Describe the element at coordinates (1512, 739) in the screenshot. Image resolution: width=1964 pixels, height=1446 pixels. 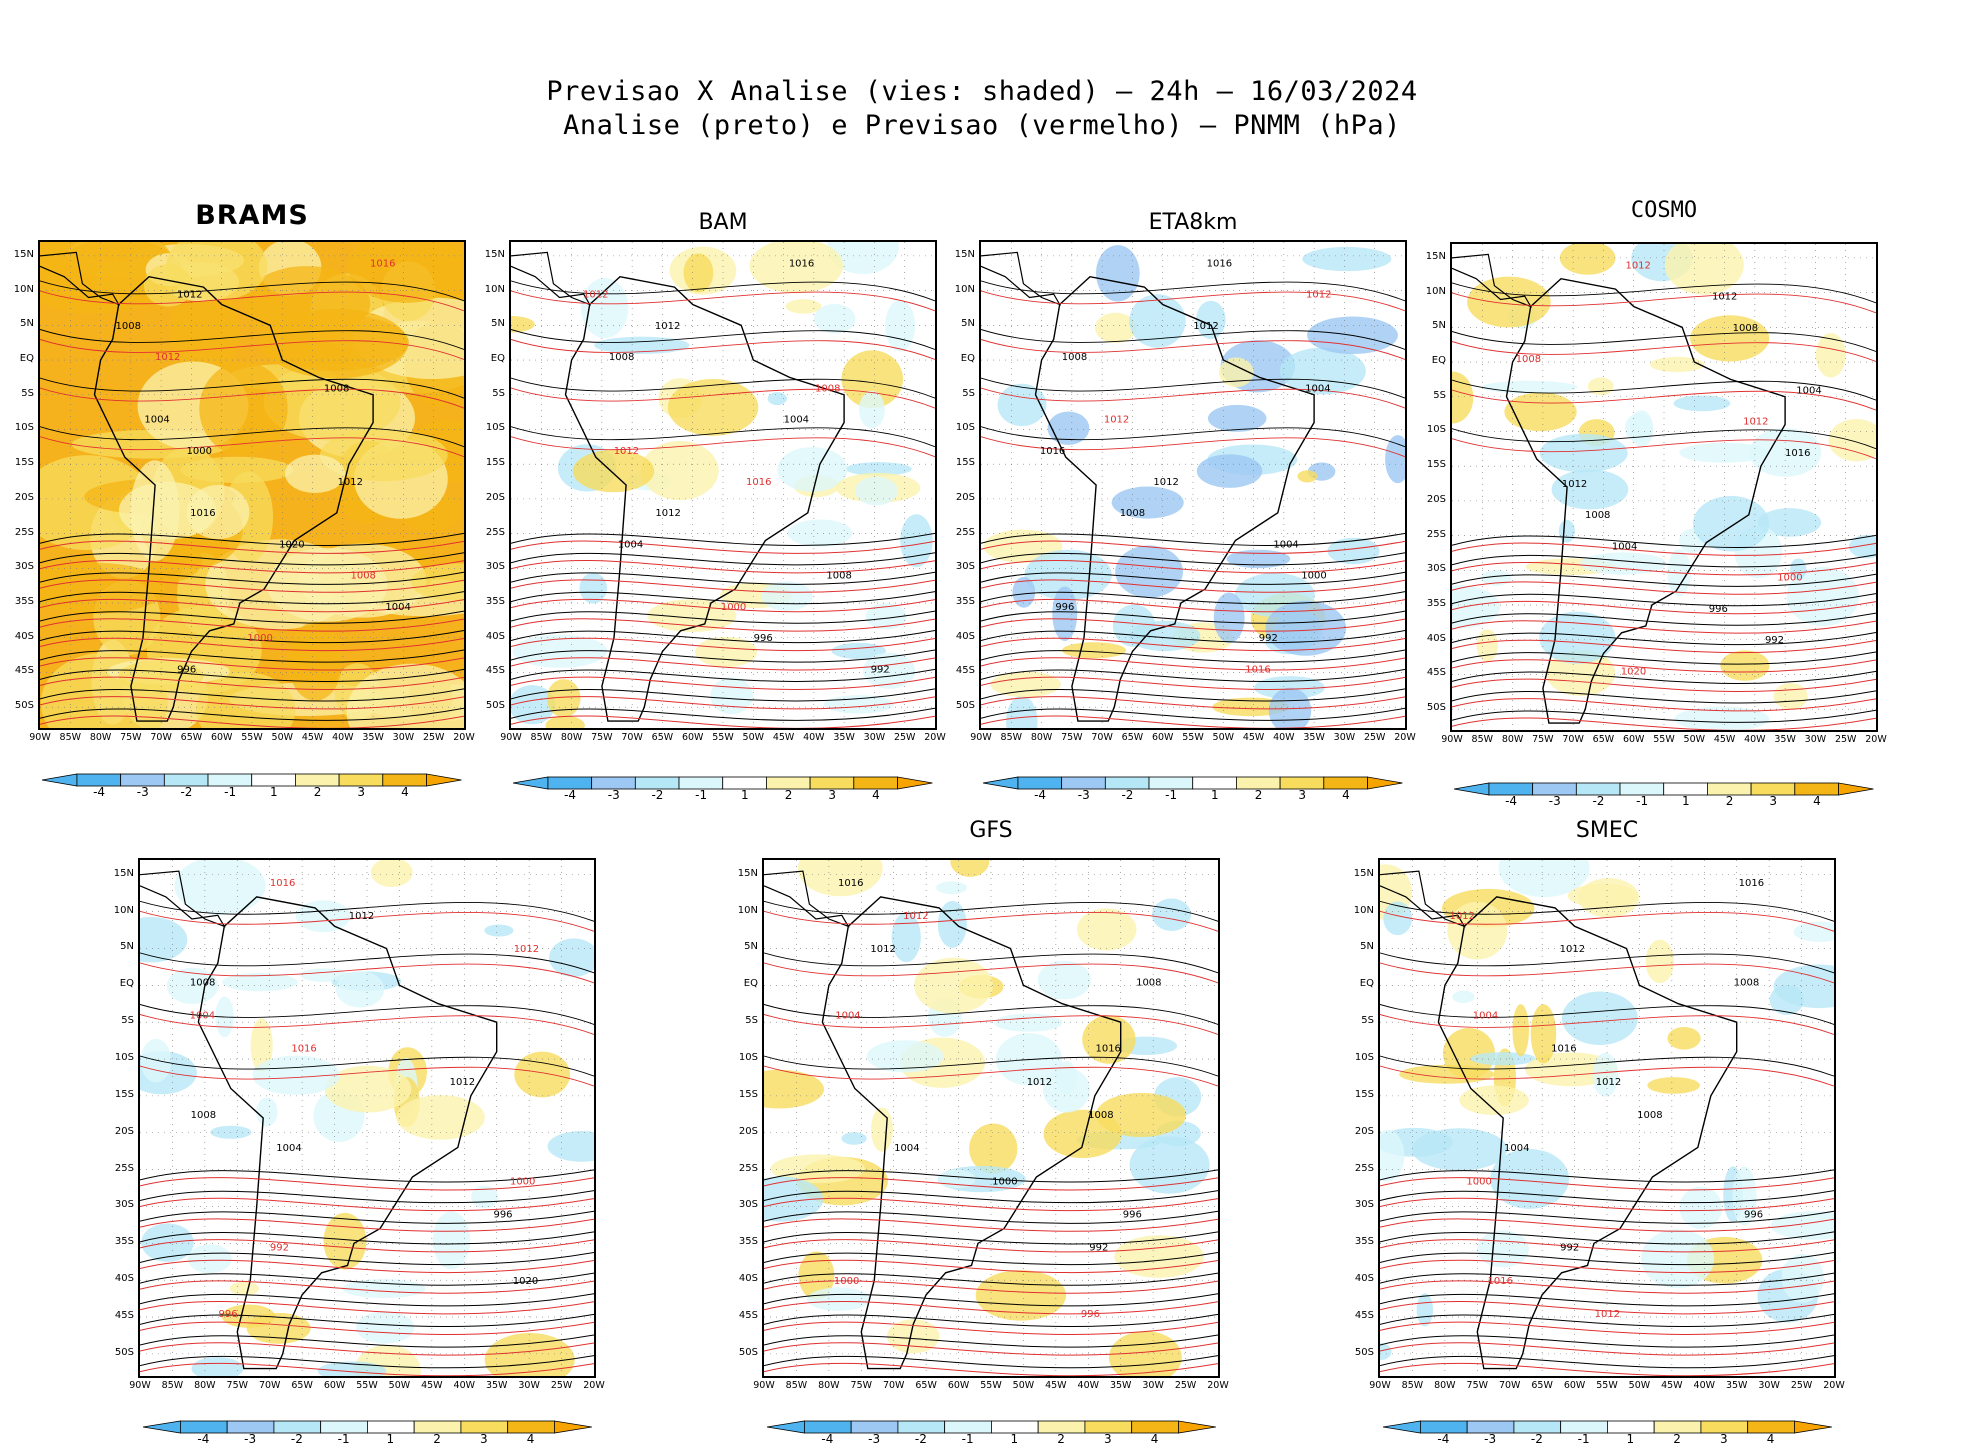
I see `lon-tick-label: 80W` at that location.